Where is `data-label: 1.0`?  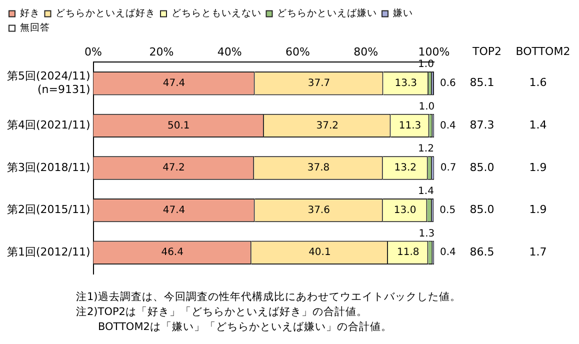 data-label: 1.0 is located at coordinates (426, 106).